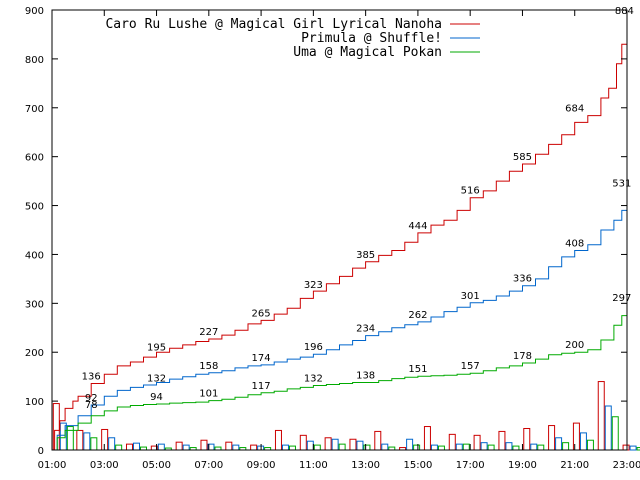 The image size is (640, 480). Describe the element at coordinates (346, 416) in the screenshot. I see `histogram-layer` at that location.